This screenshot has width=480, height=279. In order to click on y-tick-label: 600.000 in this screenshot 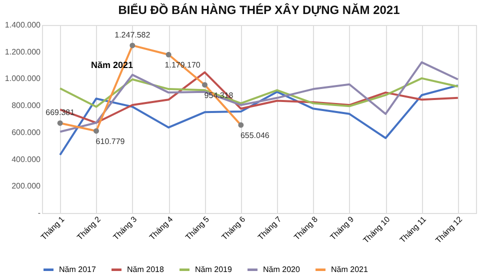, I will do `click(27, 132)`.